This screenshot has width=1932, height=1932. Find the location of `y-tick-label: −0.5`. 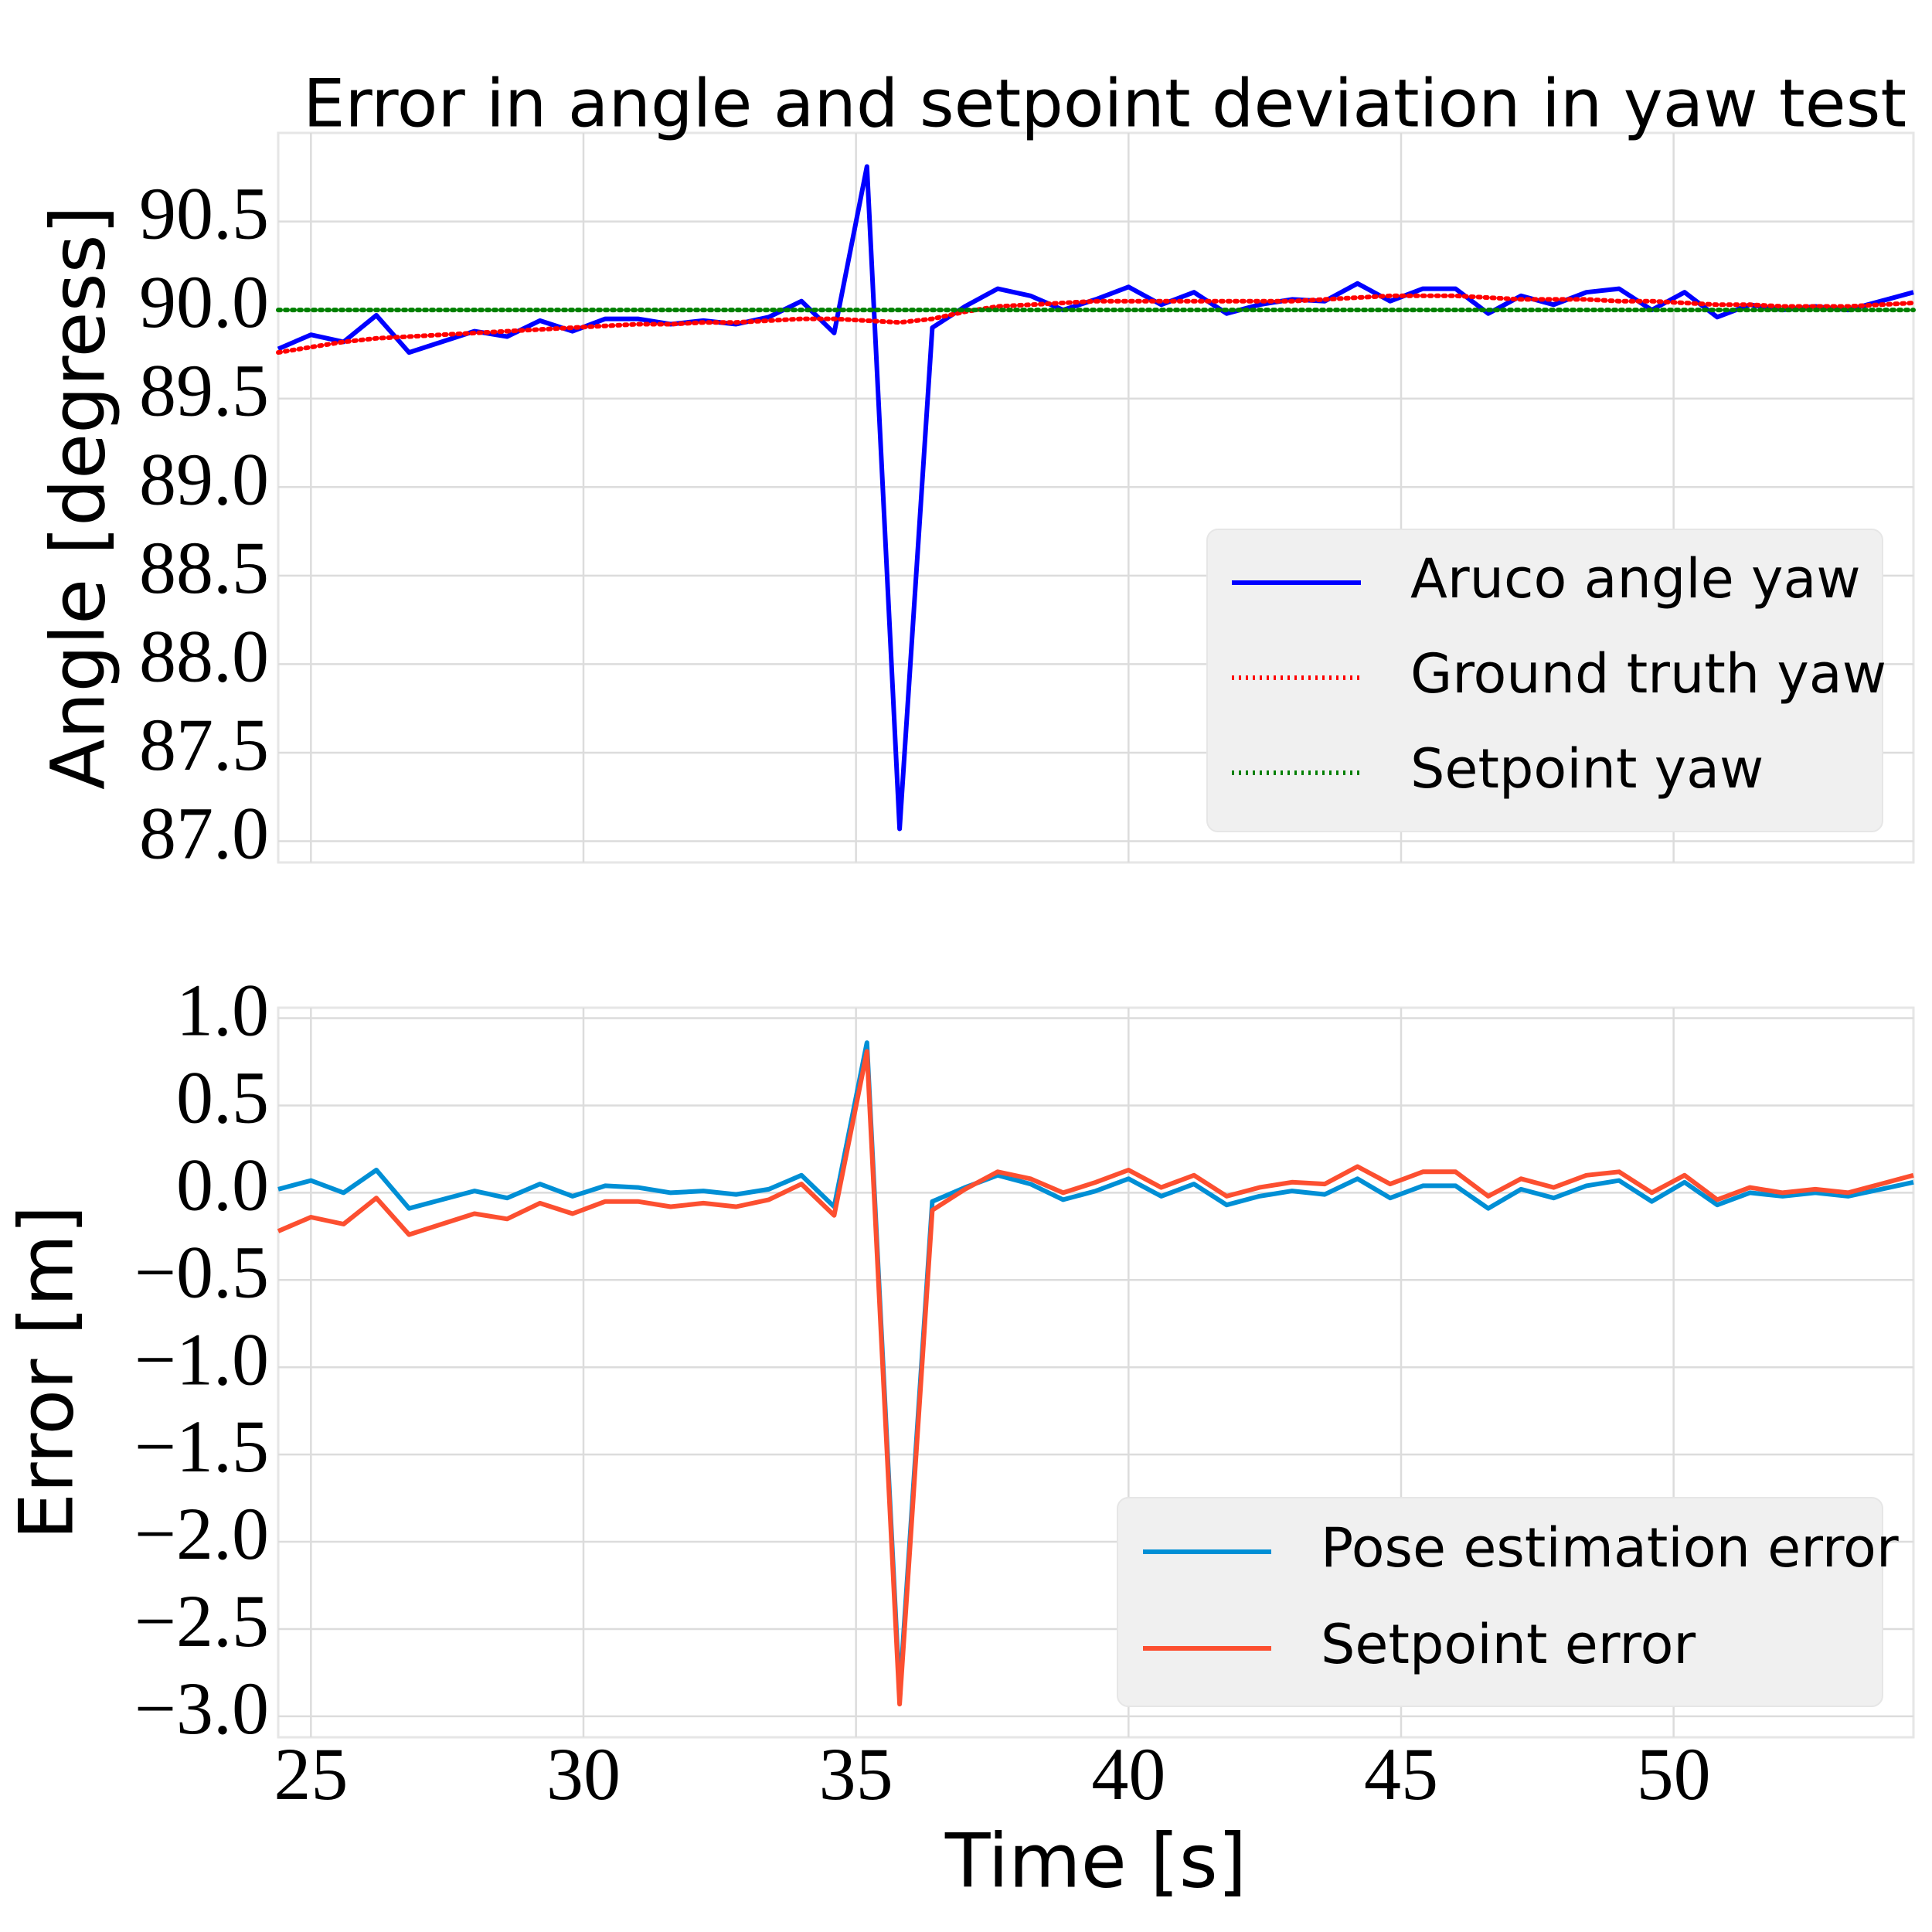

y-tick-label: −0.5 is located at coordinates (202, 1271).